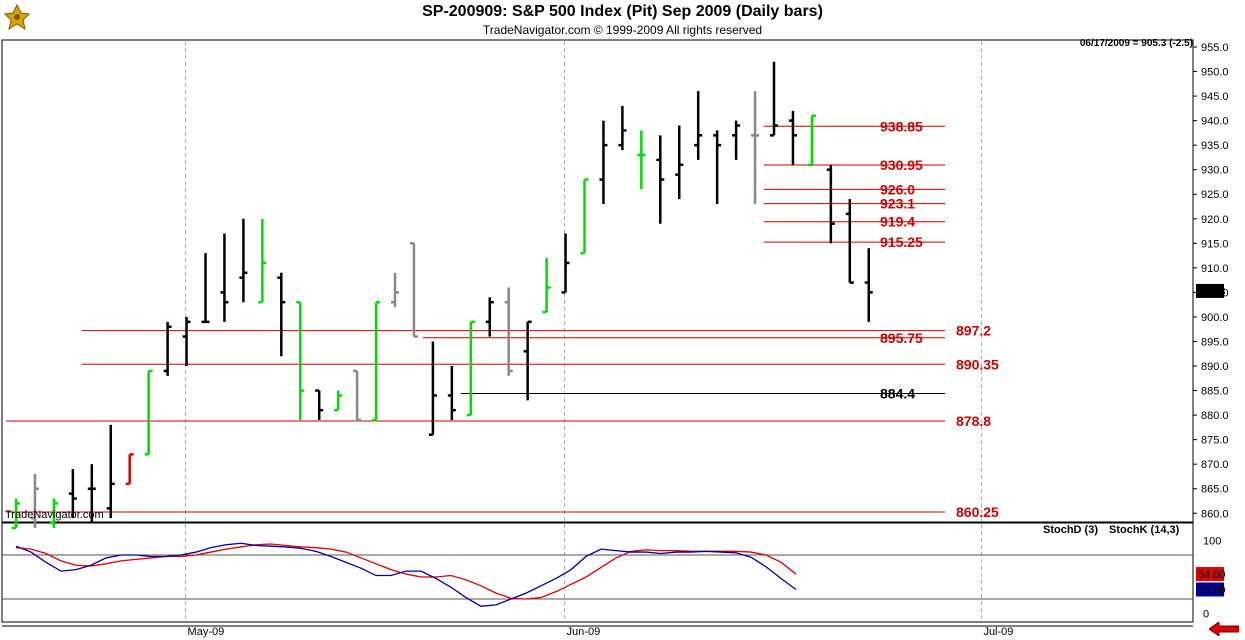 This screenshot has width=1245, height=640. I want to click on price-level-label-9: 884.4, so click(897, 394).